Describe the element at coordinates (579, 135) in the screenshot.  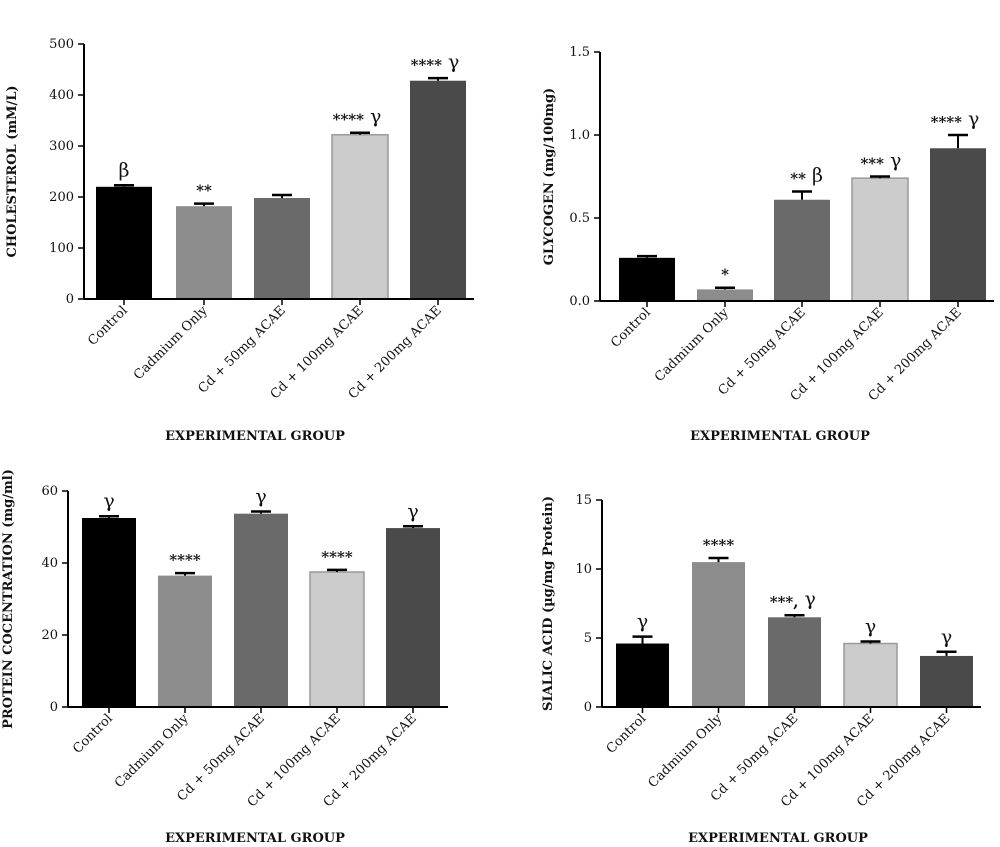
I see `y-tick-label: 1.0` at that location.